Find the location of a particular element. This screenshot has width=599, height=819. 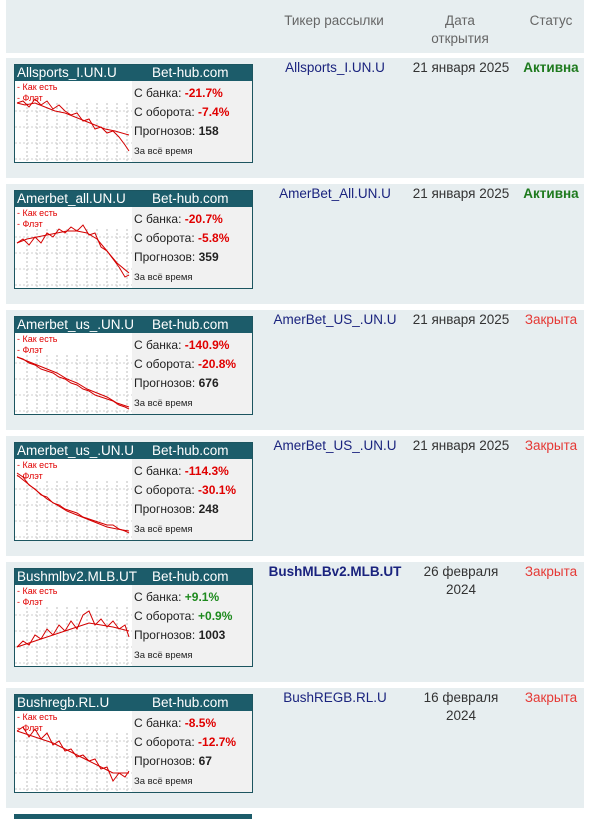

ticker-link: Allsports_I.UN.U is located at coordinates (335, 67).